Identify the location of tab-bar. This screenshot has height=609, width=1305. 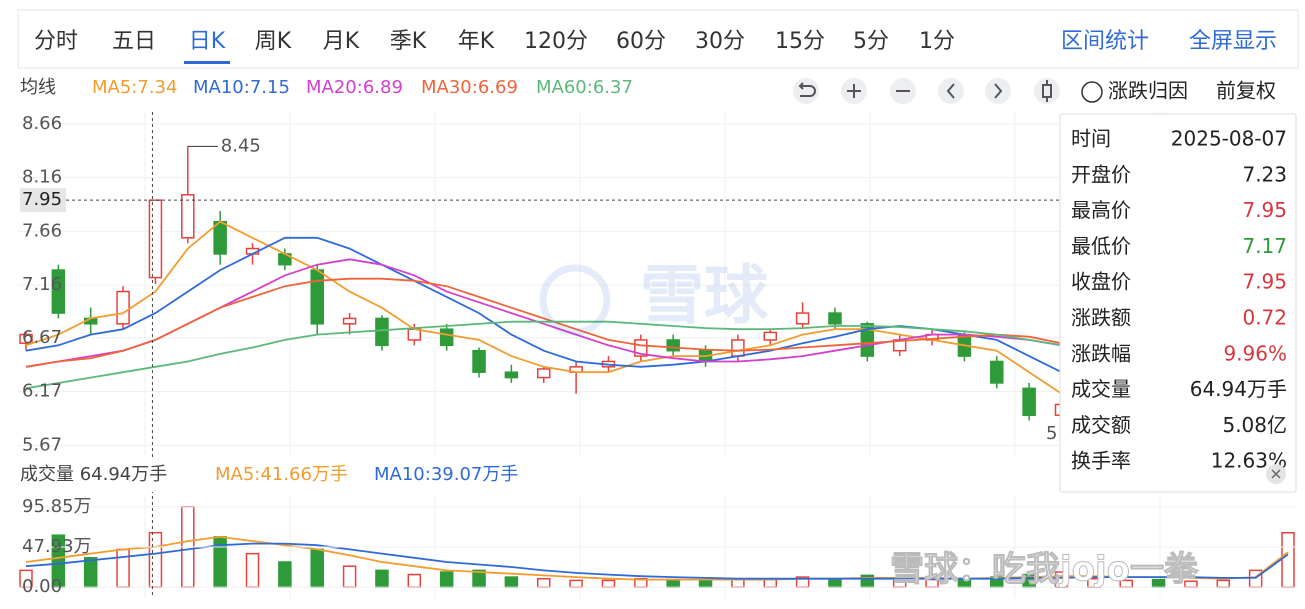
(658, 39).